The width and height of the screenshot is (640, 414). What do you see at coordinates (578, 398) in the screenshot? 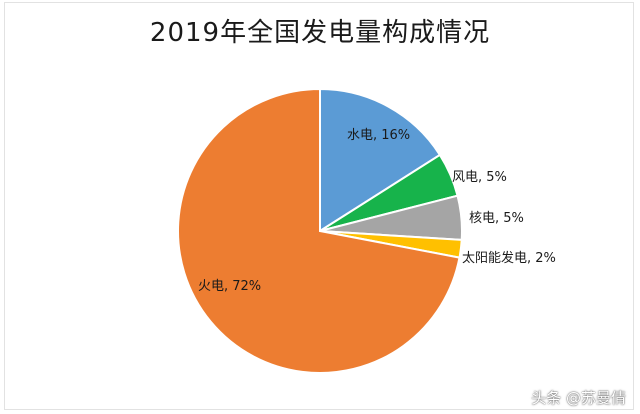
I see `watermark: 头条 @苏曼倩` at bounding box center [578, 398].